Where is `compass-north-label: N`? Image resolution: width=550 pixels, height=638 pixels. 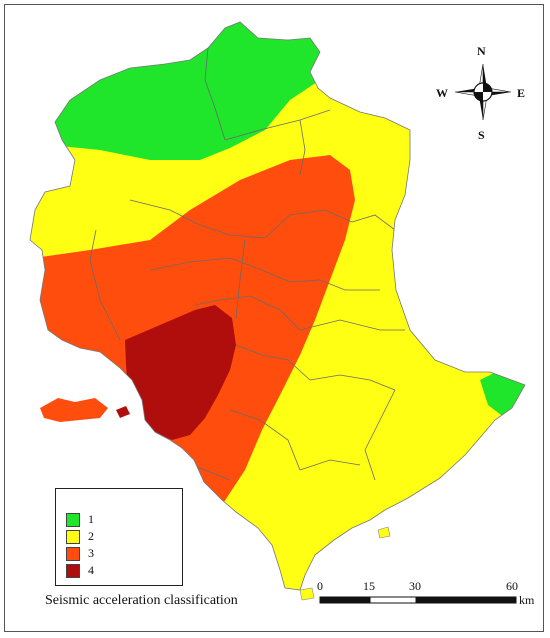 compass-north-label: N is located at coordinates (481, 51).